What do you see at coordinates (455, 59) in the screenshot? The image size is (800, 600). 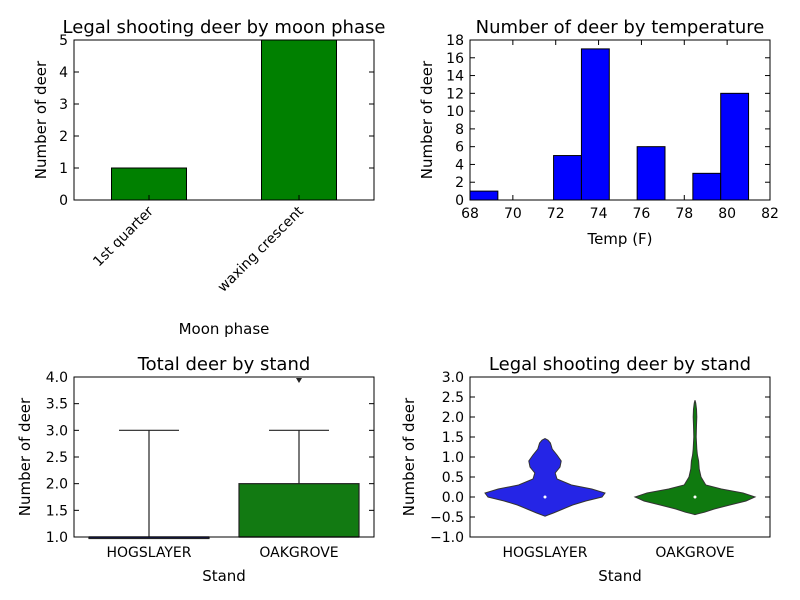 I see `y-tick-label: 16` at bounding box center [455, 59].